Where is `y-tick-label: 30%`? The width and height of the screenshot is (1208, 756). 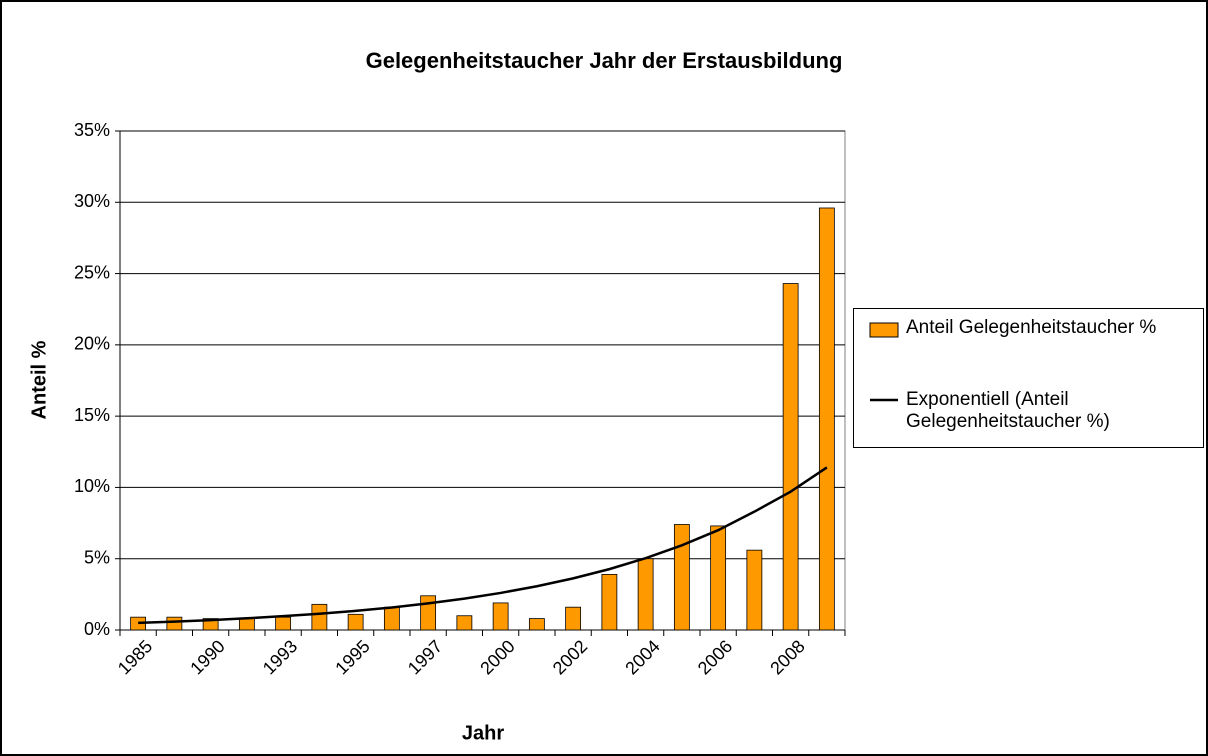
y-tick-label: 30% is located at coordinates (92, 201).